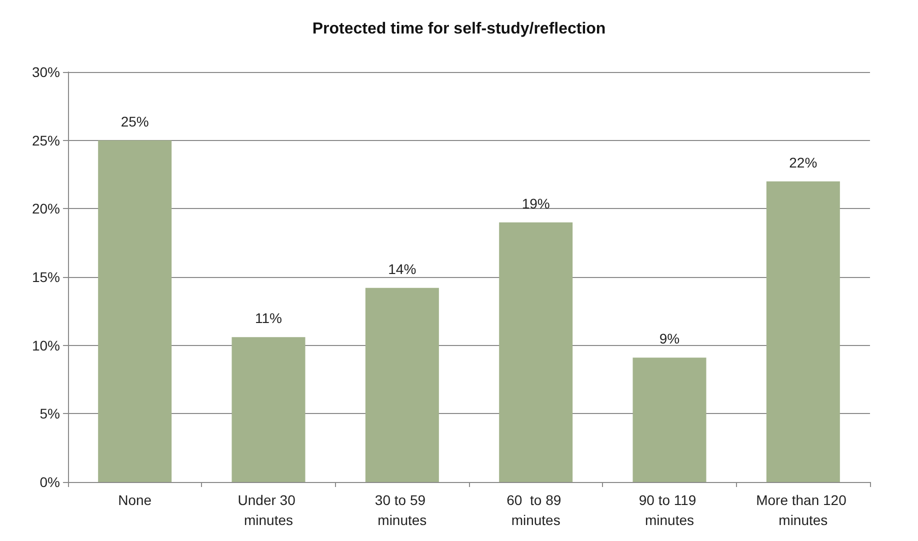 This screenshot has width=918, height=541. Describe the element at coordinates (46, 208) in the screenshot. I see `y-tick-label: 20%` at that location.